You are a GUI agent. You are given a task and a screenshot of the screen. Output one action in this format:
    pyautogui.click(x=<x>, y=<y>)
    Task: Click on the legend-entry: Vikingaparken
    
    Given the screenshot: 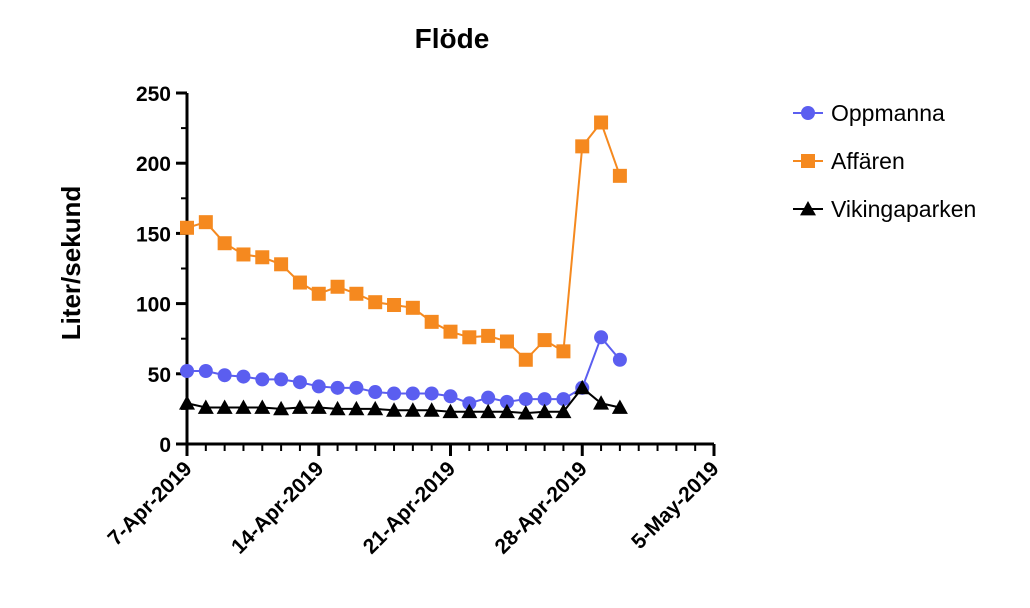 What is the action you would take?
    pyautogui.click(x=884, y=209)
    